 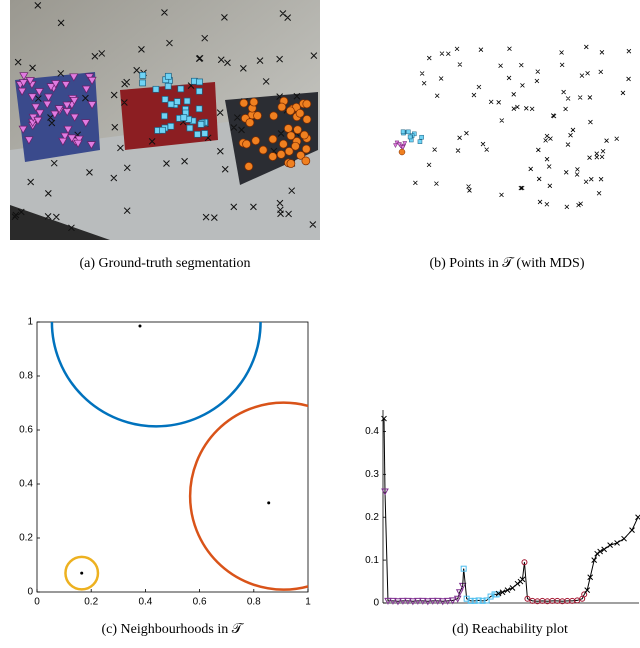 What do you see at coordinates (372, 474) in the screenshot?
I see `y-tick-label: 0.3` at bounding box center [372, 474].